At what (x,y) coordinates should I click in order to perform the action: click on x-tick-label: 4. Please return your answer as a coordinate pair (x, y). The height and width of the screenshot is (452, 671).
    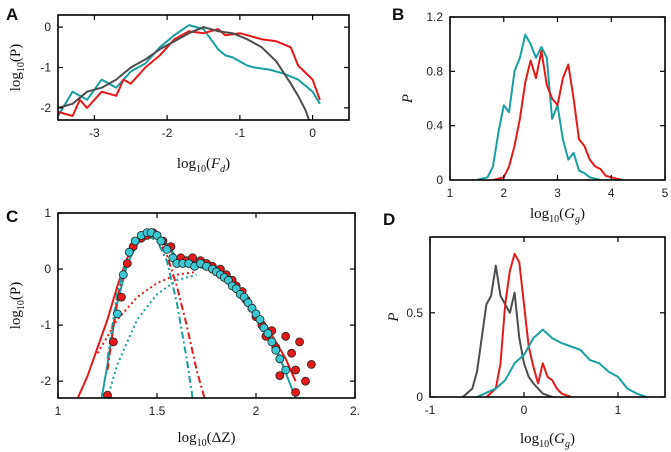
    Looking at the image, I should click on (611, 193).